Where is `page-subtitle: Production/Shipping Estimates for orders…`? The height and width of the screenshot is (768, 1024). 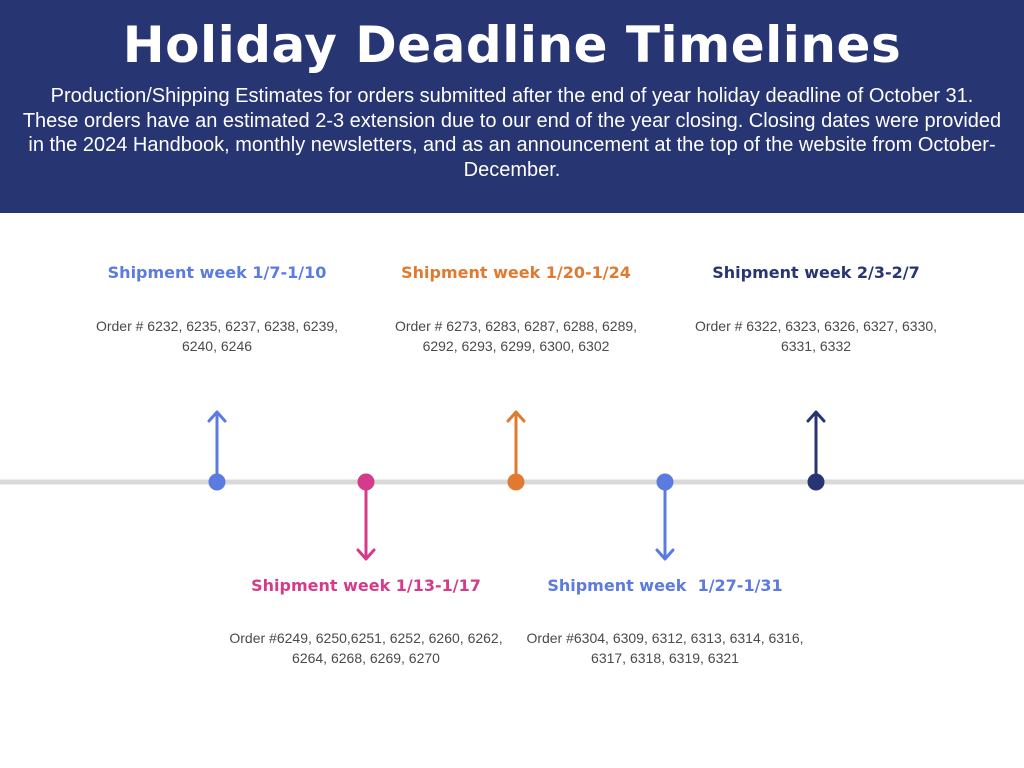 page-subtitle: Production/Shipping Estimates for orders… is located at coordinates (512, 133).